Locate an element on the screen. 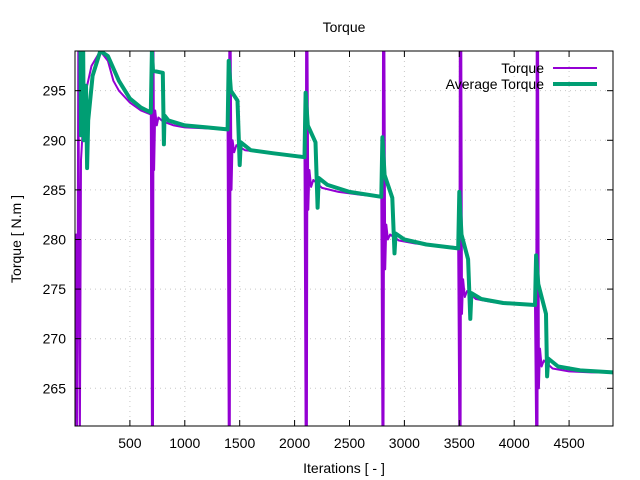 This screenshot has height=480, width=640. x-tick-label: 2000 is located at coordinates (294, 443).